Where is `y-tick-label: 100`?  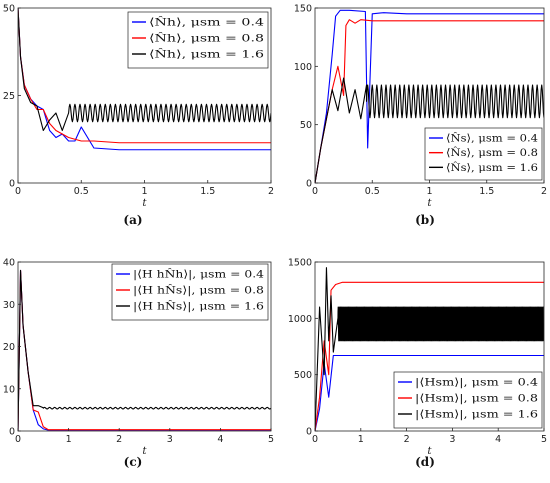
y-tick-label: 100 is located at coordinates (303, 67).